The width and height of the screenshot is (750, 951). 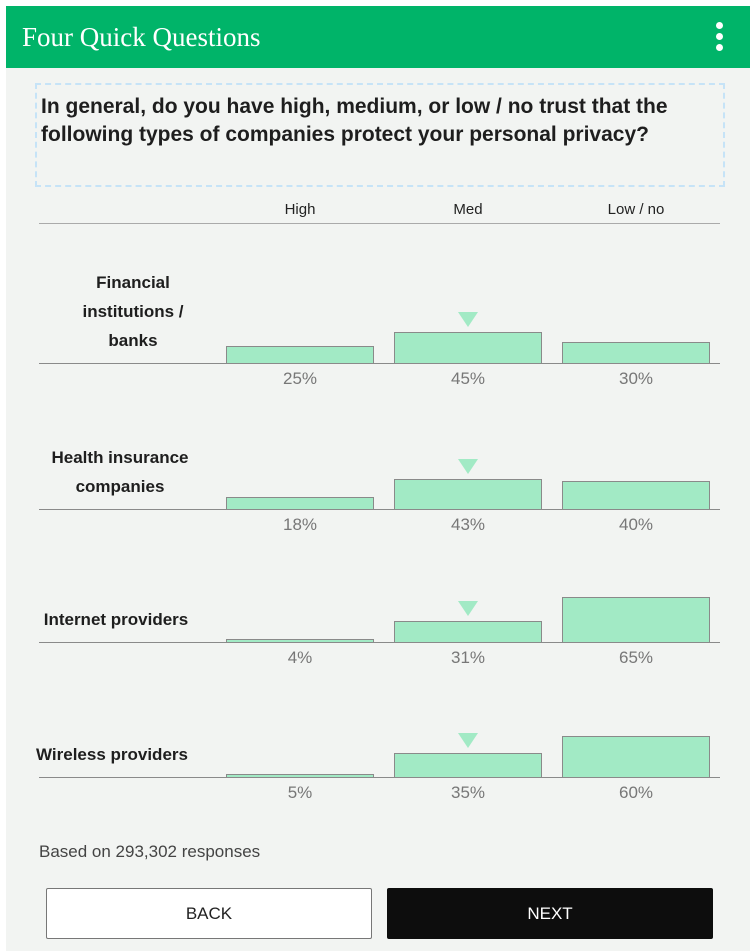 What do you see at coordinates (133, 282) in the screenshot?
I see `row-label-line: Financial` at bounding box center [133, 282].